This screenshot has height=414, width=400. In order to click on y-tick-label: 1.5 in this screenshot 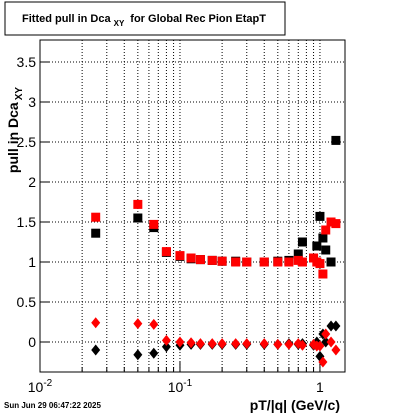, I will do `click(27, 222)`.